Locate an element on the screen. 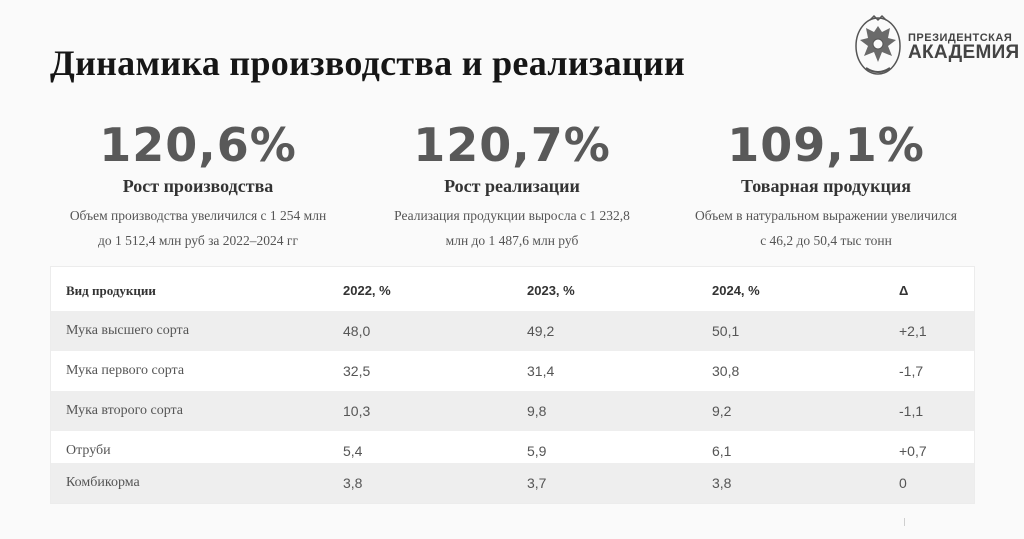  table-cell: 30,8 is located at coordinates (726, 371).